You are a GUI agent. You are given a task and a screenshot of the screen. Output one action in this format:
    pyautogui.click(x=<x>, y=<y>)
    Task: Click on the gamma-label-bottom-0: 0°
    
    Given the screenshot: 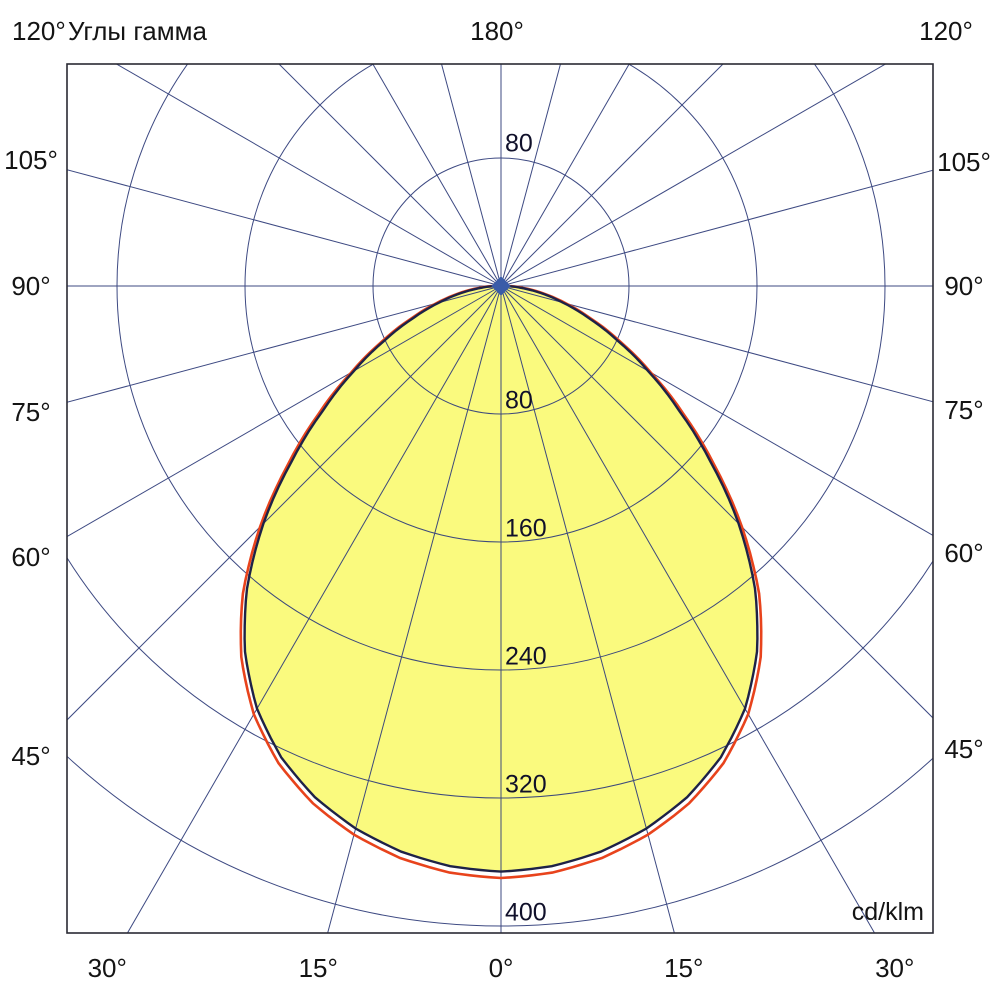 What is the action you would take?
    pyautogui.click(x=501, y=968)
    